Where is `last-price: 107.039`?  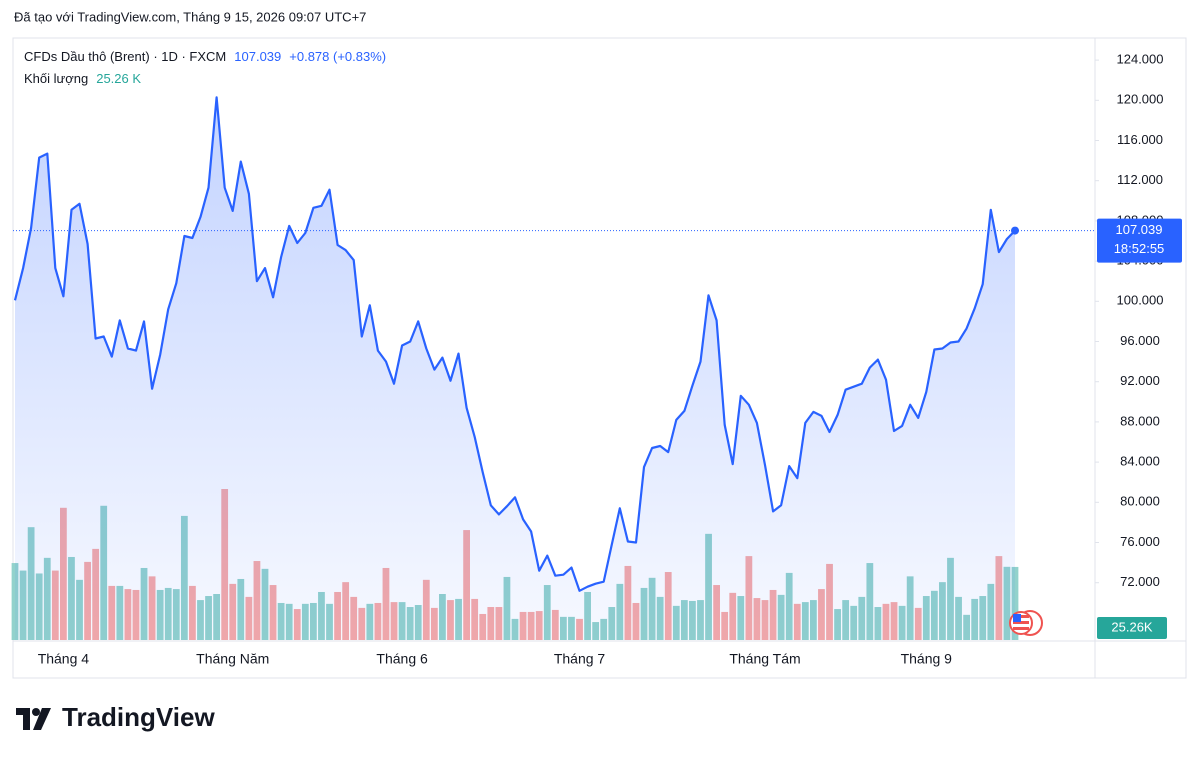 last-price: 107.039 is located at coordinates (257, 56).